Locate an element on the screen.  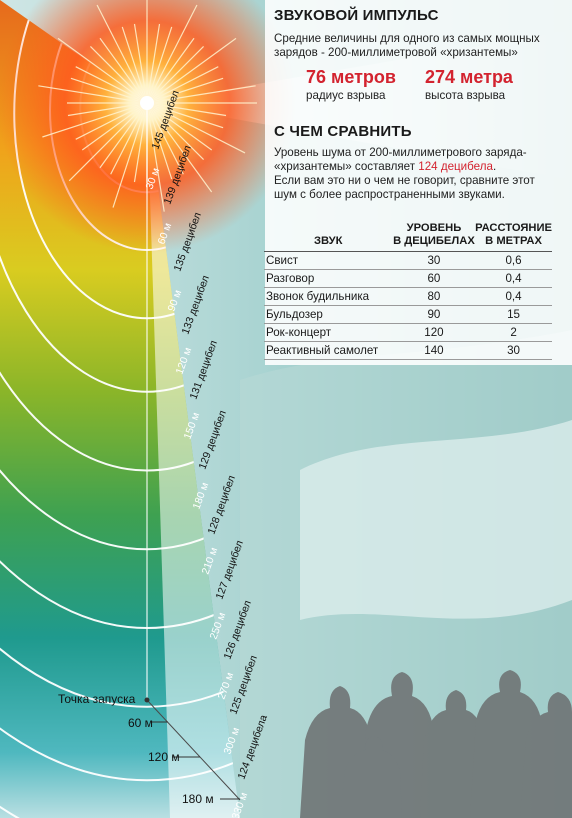
table-row: Свист 30 0,6 is located at coordinates (408, 260).